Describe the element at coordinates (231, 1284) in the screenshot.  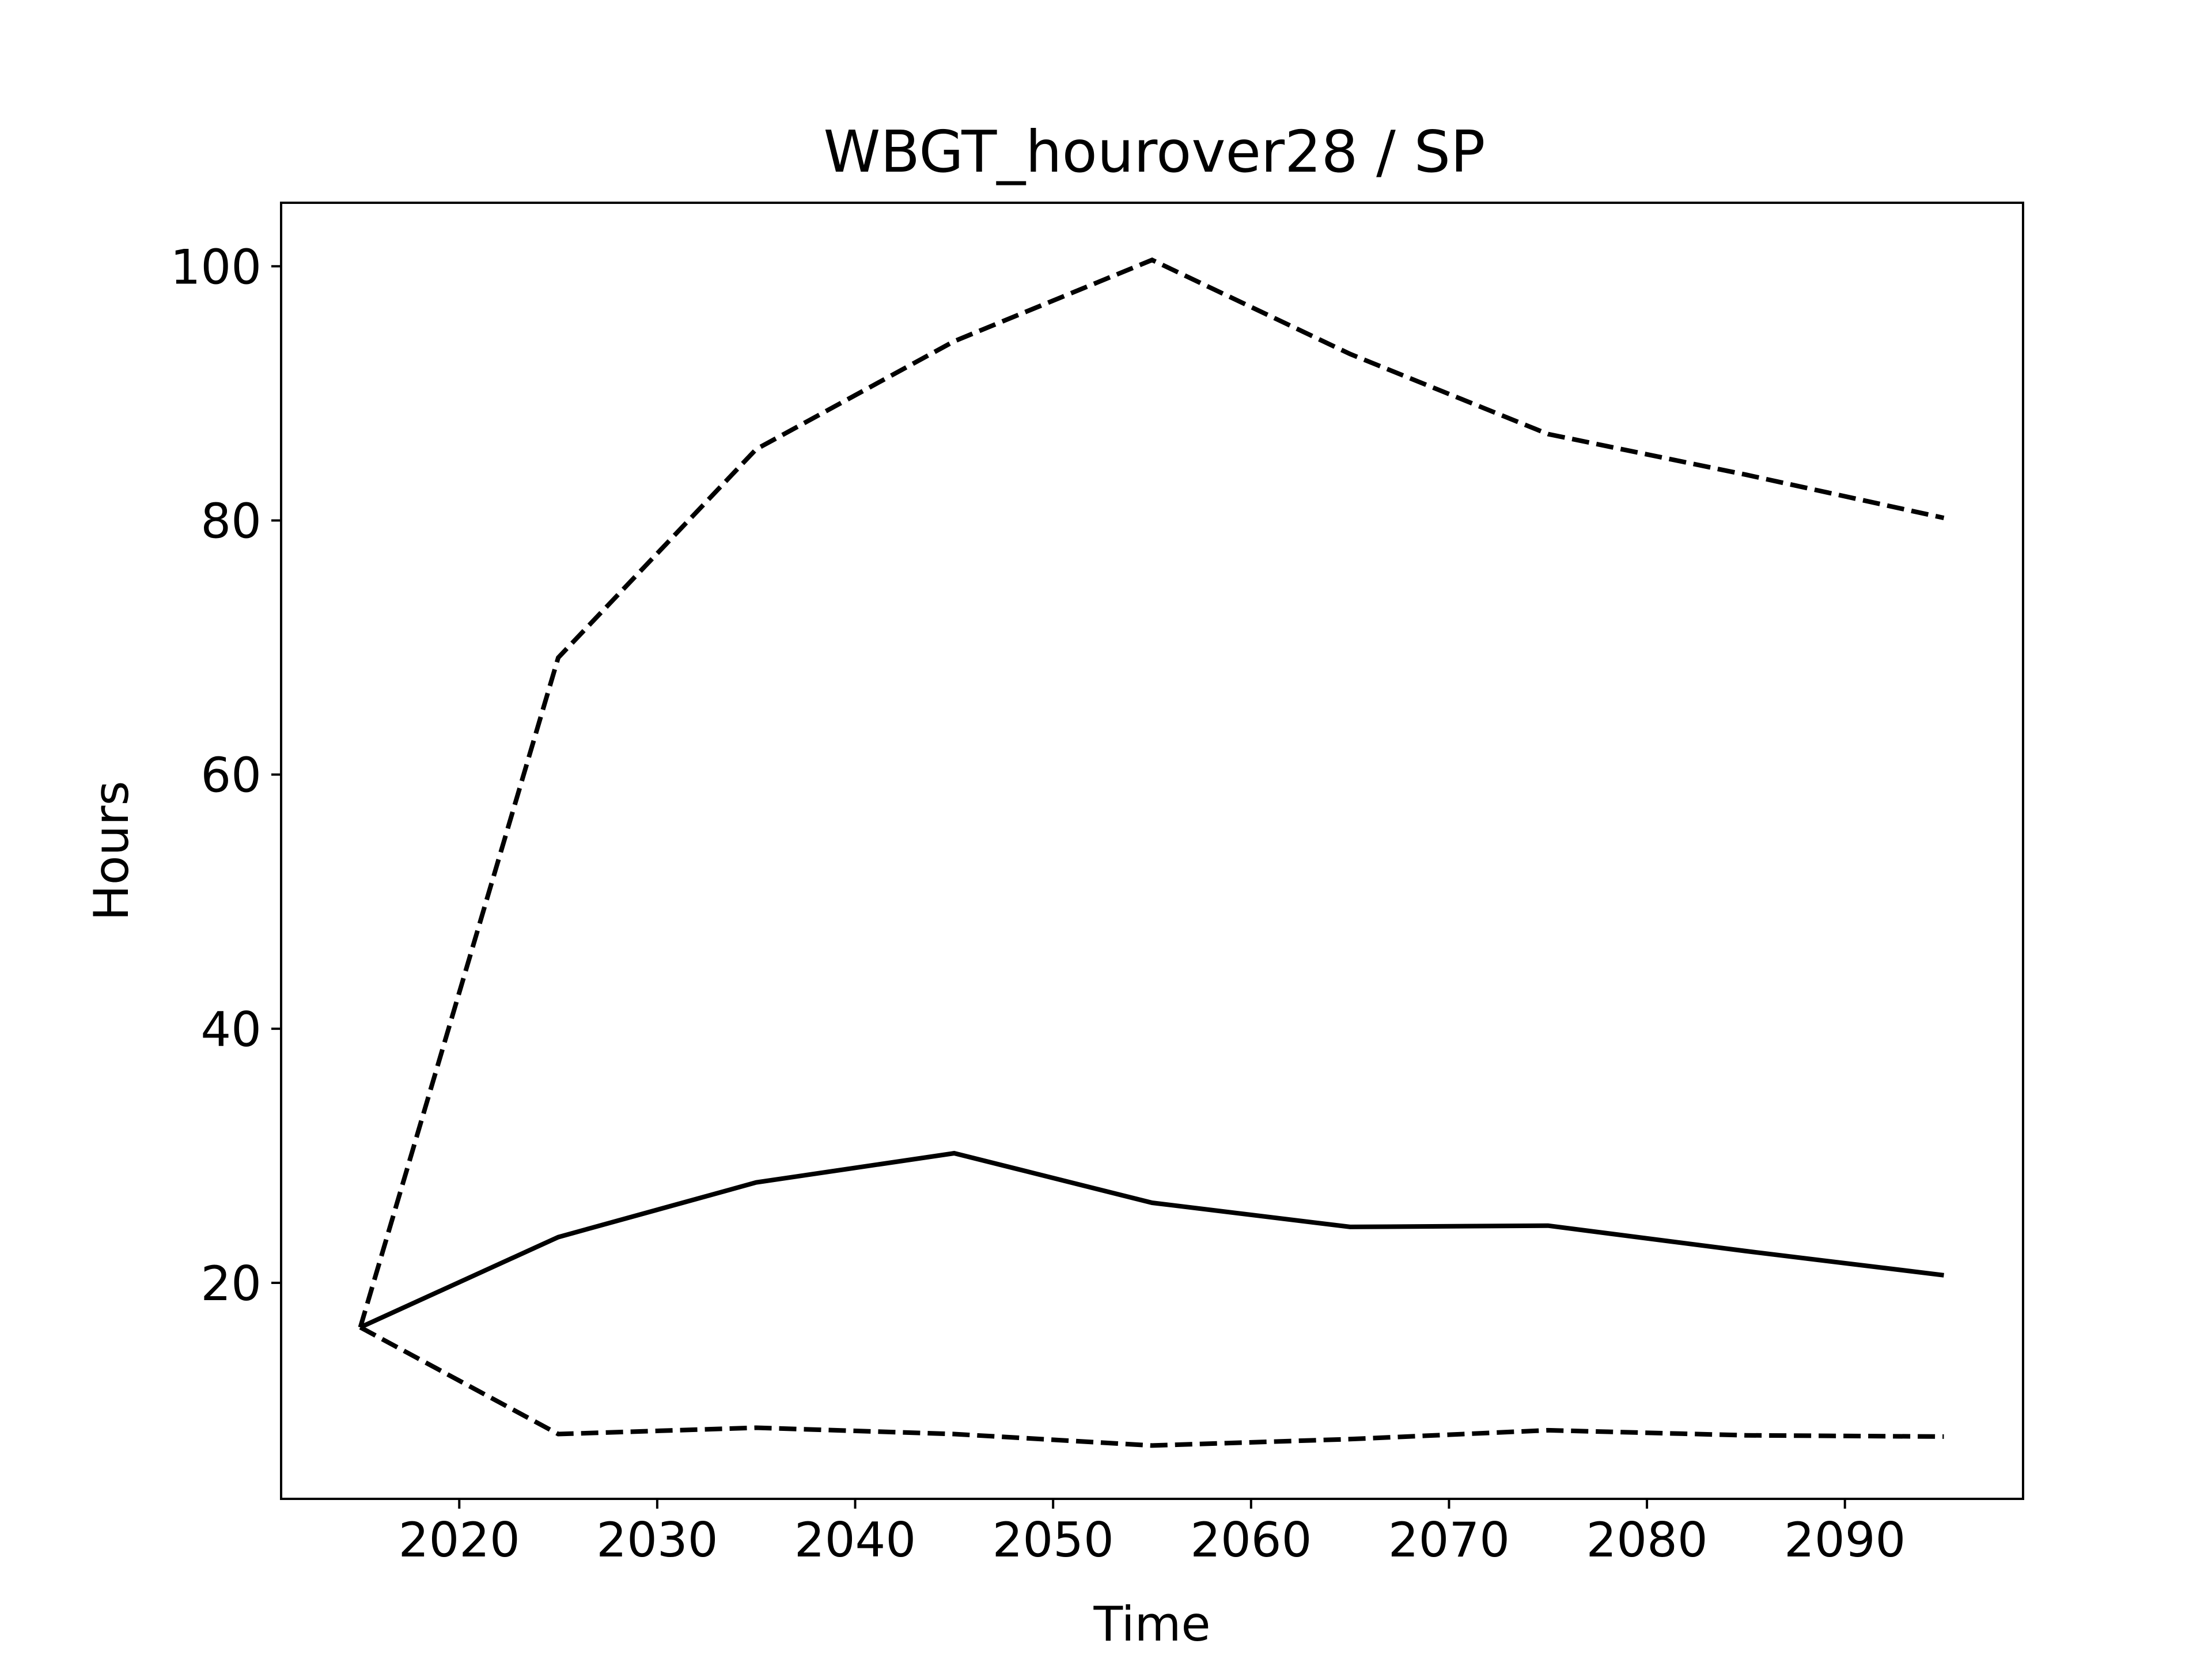
I see `y-tick-label: 20` at that location.